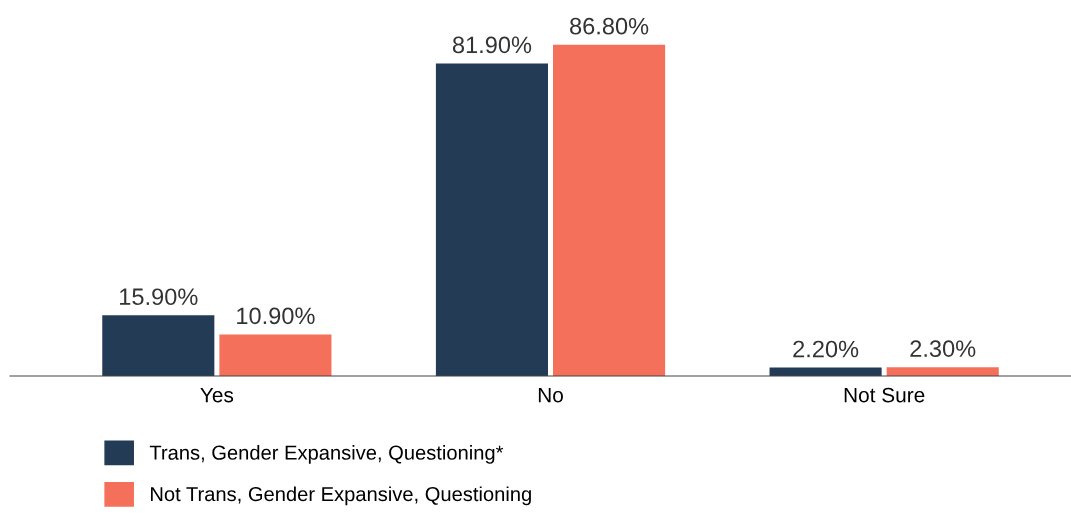 The image size is (1071, 516). Describe the element at coordinates (550, 395) in the screenshot. I see `x-tick-label: No` at that location.